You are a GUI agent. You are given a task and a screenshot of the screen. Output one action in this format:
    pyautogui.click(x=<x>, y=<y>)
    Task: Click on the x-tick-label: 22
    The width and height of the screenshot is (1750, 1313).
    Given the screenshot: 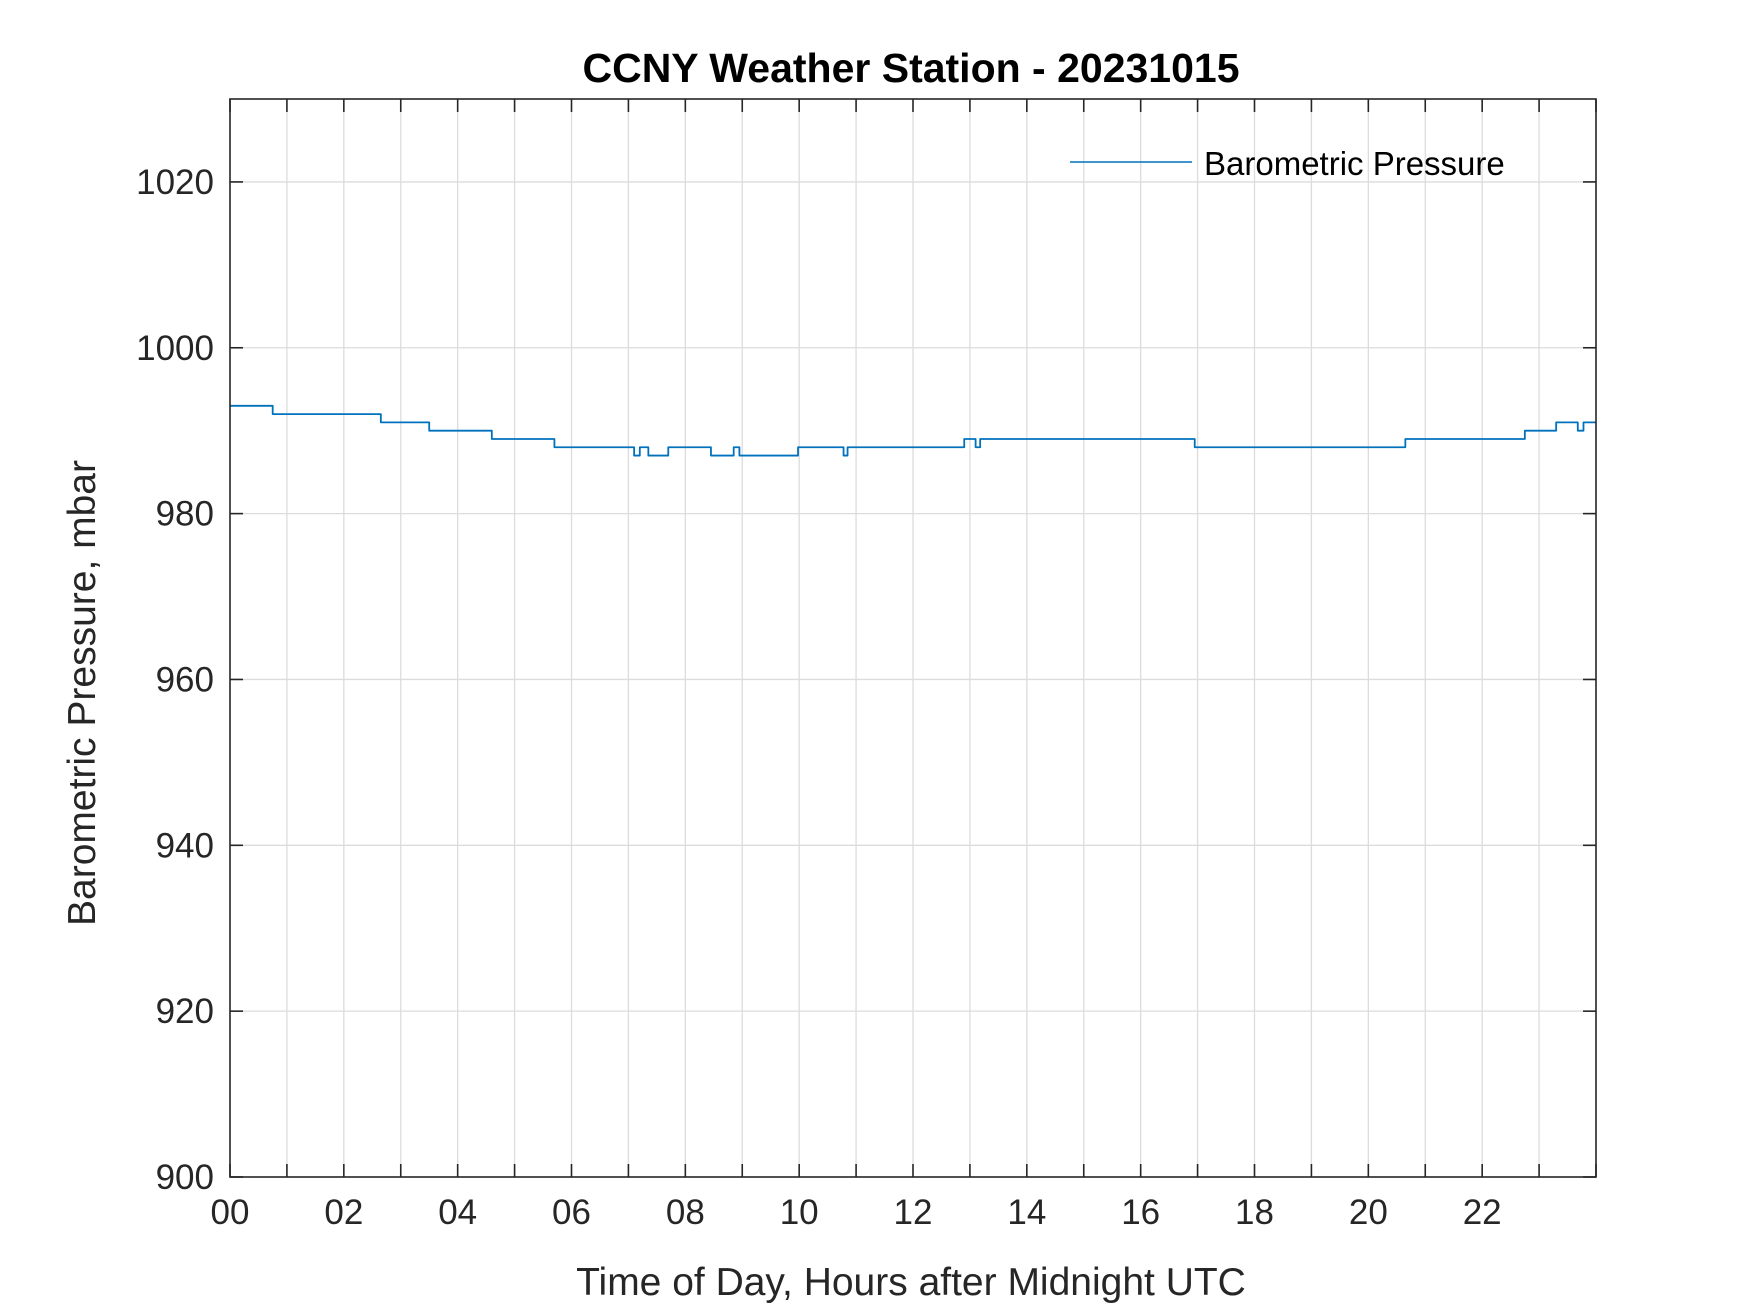 What is the action you would take?
    pyautogui.click(x=1482, y=1212)
    